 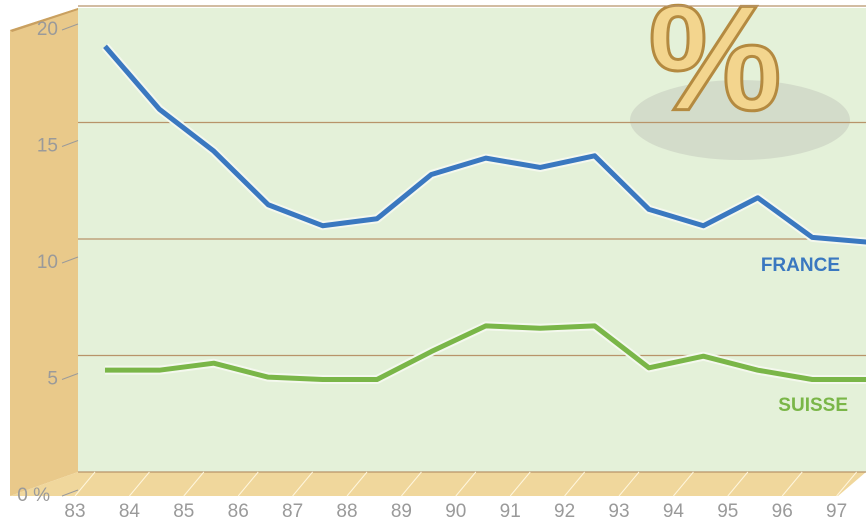 I want to click on x-tick-label: 84, so click(x=130, y=511).